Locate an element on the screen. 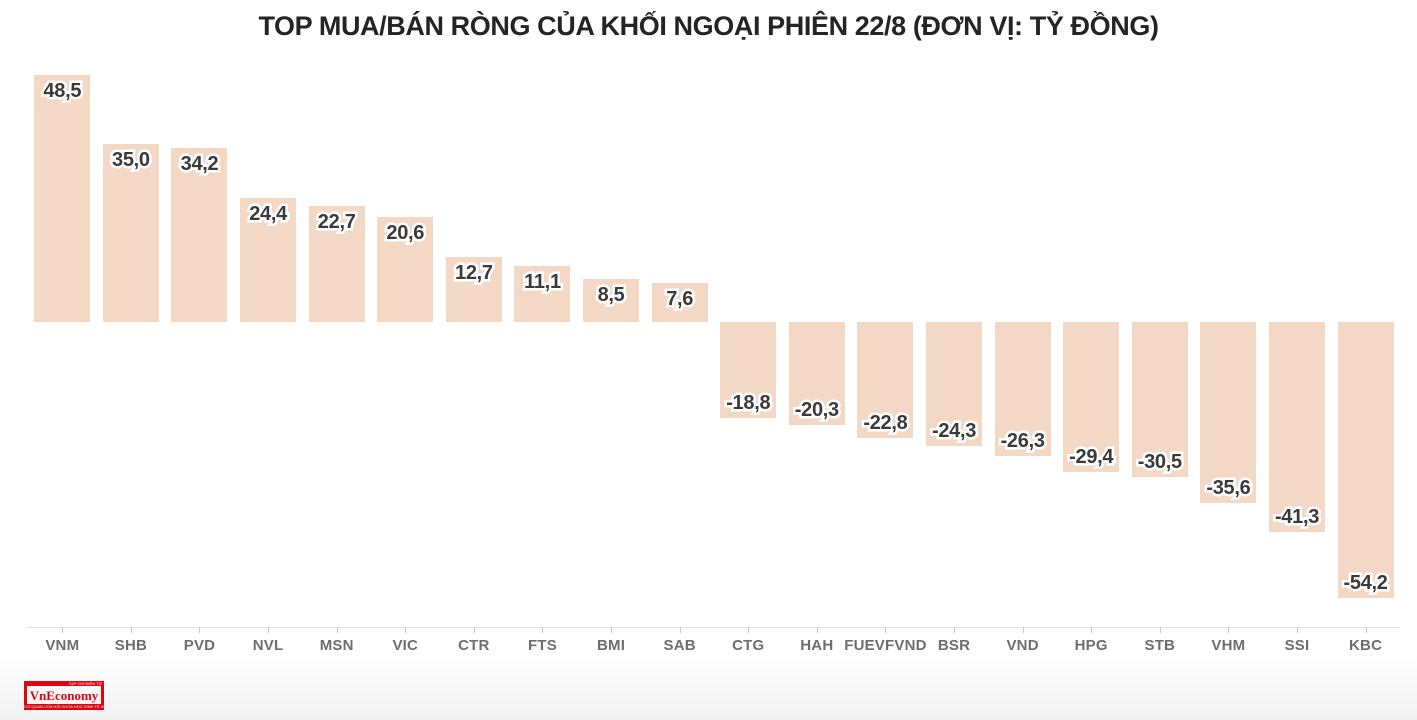  bar-value-label: -18,8 is located at coordinates (748, 402).